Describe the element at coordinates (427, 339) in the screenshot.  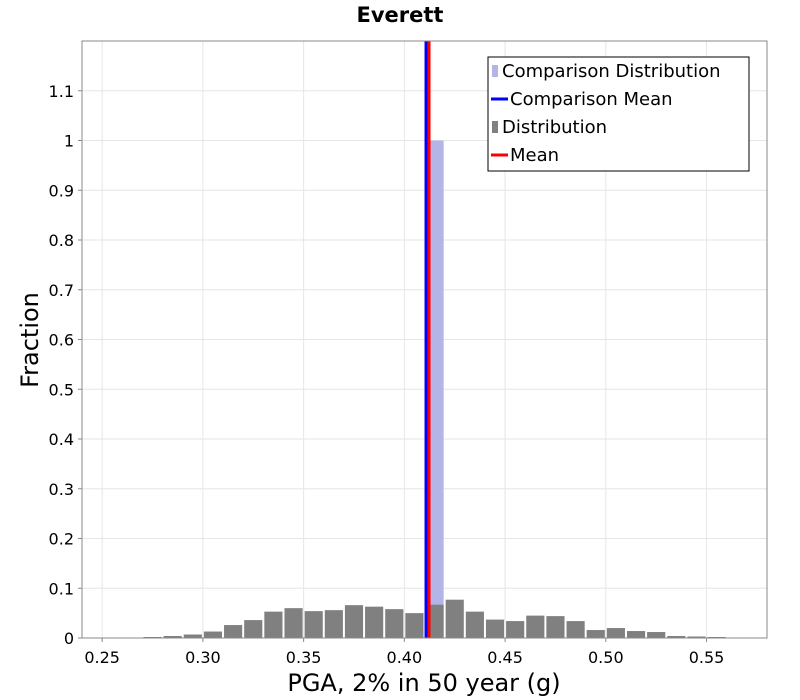
I see `mean-lines` at that location.